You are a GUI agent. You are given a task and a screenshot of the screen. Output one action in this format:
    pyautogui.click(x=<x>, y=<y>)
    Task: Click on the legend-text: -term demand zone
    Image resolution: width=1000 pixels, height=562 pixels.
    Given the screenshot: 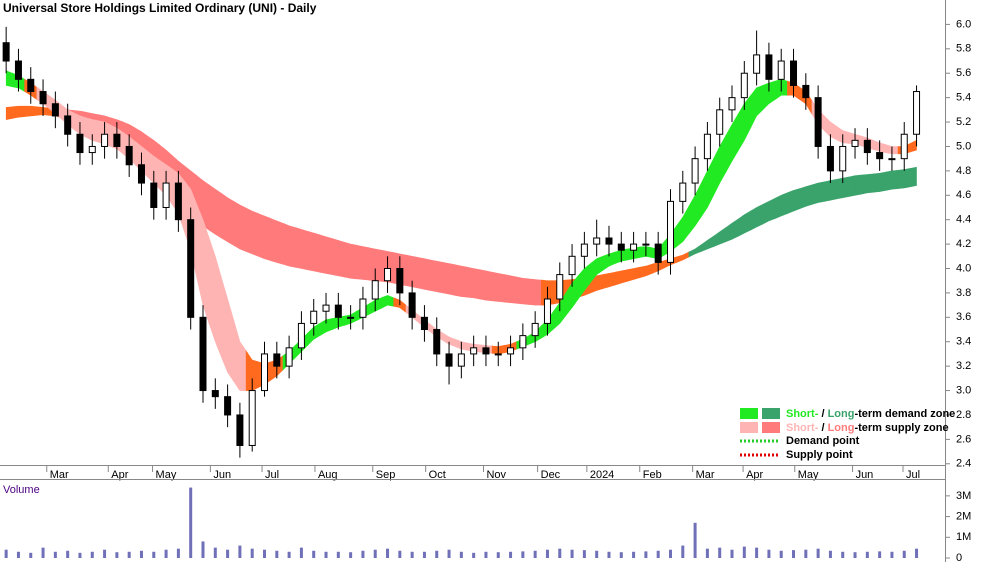 What is the action you would take?
    pyautogui.click(x=904, y=414)
    